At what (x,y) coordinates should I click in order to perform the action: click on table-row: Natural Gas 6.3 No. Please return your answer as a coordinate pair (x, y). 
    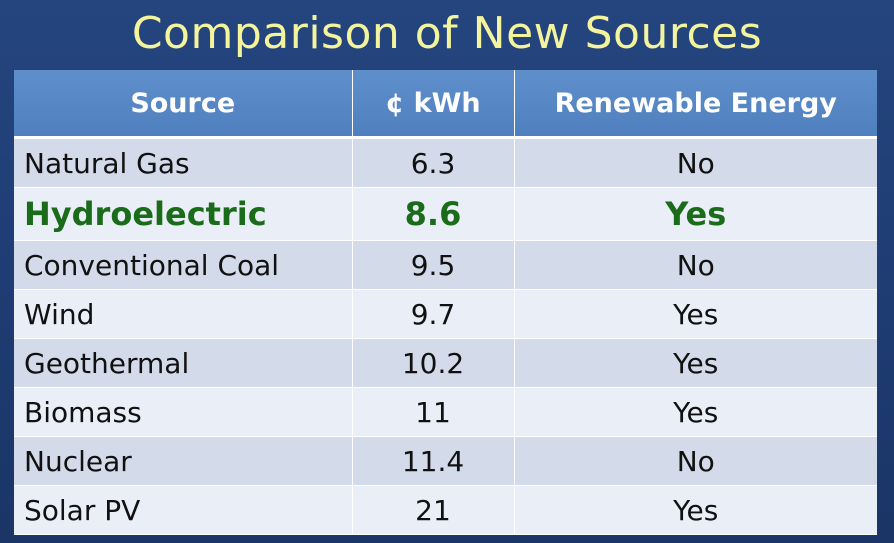
    Looking at the image, I should click on (445, 162).